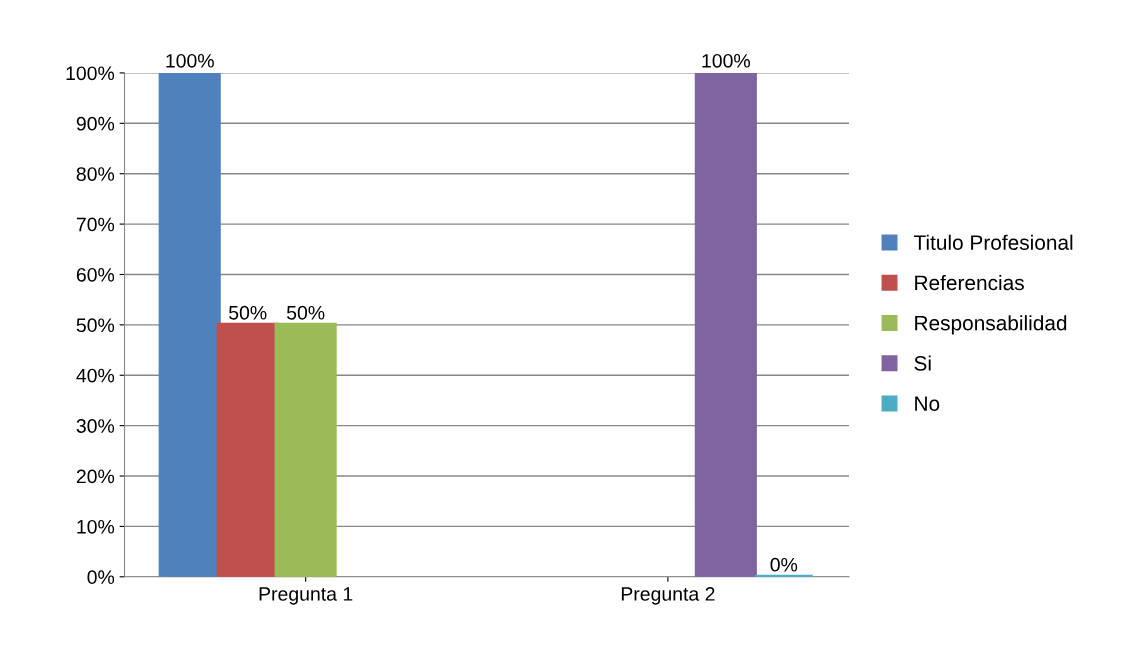 This screenshot has width=1132, height=663. Describe the element at coordinates (993, 242) in the screenshot. I see `legend-label: Titulo Profesional` at that location.